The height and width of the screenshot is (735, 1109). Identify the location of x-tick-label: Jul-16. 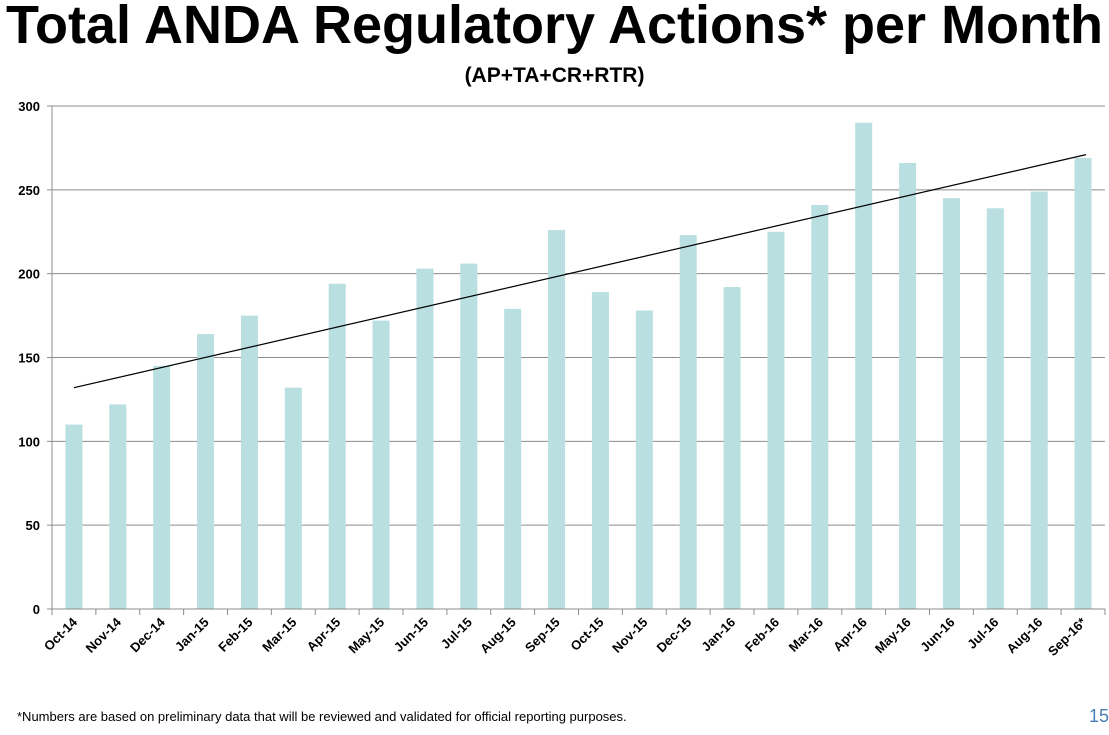
(982, 633).